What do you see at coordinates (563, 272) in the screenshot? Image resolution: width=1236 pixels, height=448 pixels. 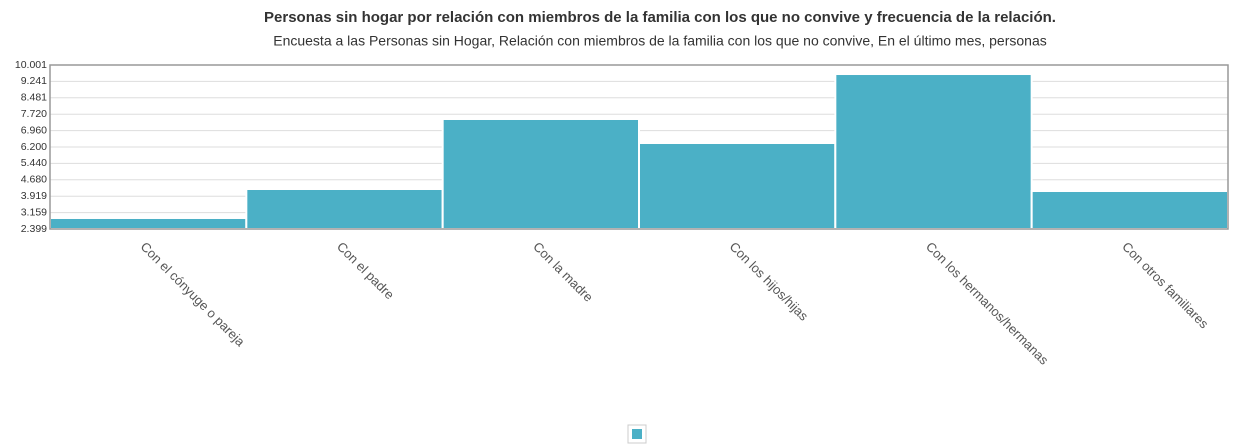 I see `x-tick-label: Con la madre` at bounding box center [563, 272].